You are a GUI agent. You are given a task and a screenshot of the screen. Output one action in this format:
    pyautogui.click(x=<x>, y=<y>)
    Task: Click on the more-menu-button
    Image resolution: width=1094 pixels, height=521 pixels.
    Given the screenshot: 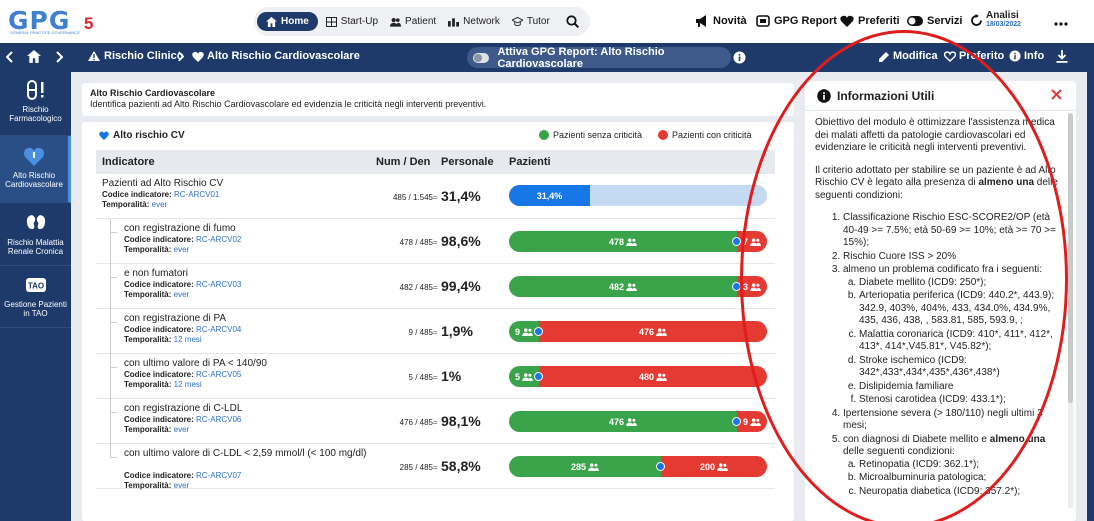 What is the action you would take?
    pyautogui.click(x=1061, y=21)
    